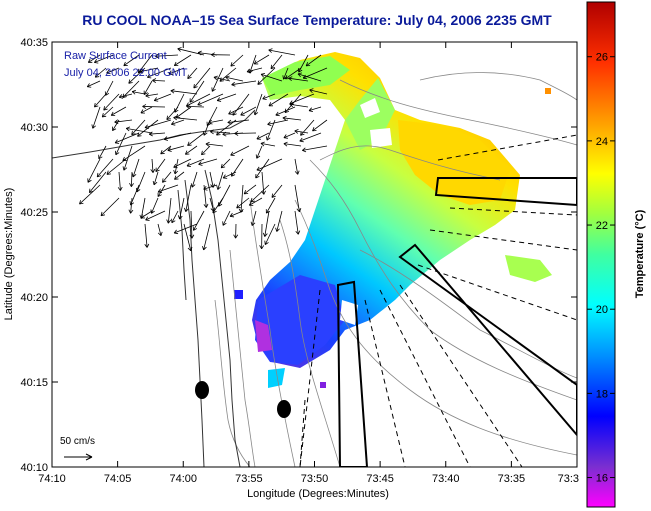 The height and width of the screenshot is (511, 651). I want to click on colorbar-tick-label: 22, so click(602, 226).